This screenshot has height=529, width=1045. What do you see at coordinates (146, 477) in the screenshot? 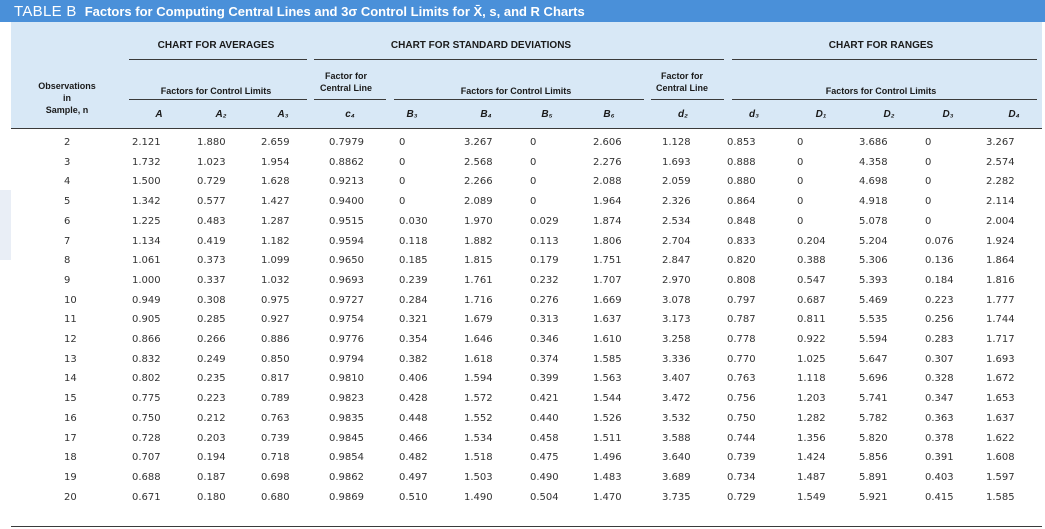
I see `factor-cell: 0.688` at bounding box center [146, 477].